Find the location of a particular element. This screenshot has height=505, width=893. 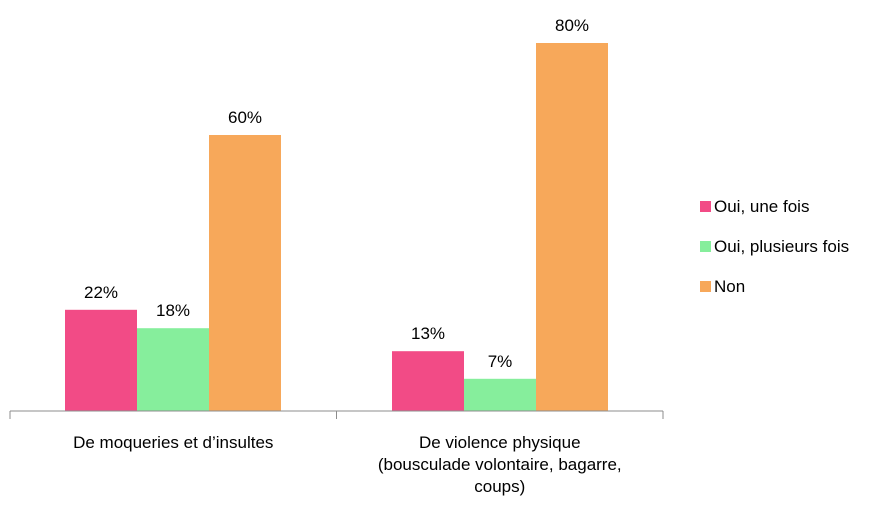

category-label: coups) is located at coordinates (499, 486).